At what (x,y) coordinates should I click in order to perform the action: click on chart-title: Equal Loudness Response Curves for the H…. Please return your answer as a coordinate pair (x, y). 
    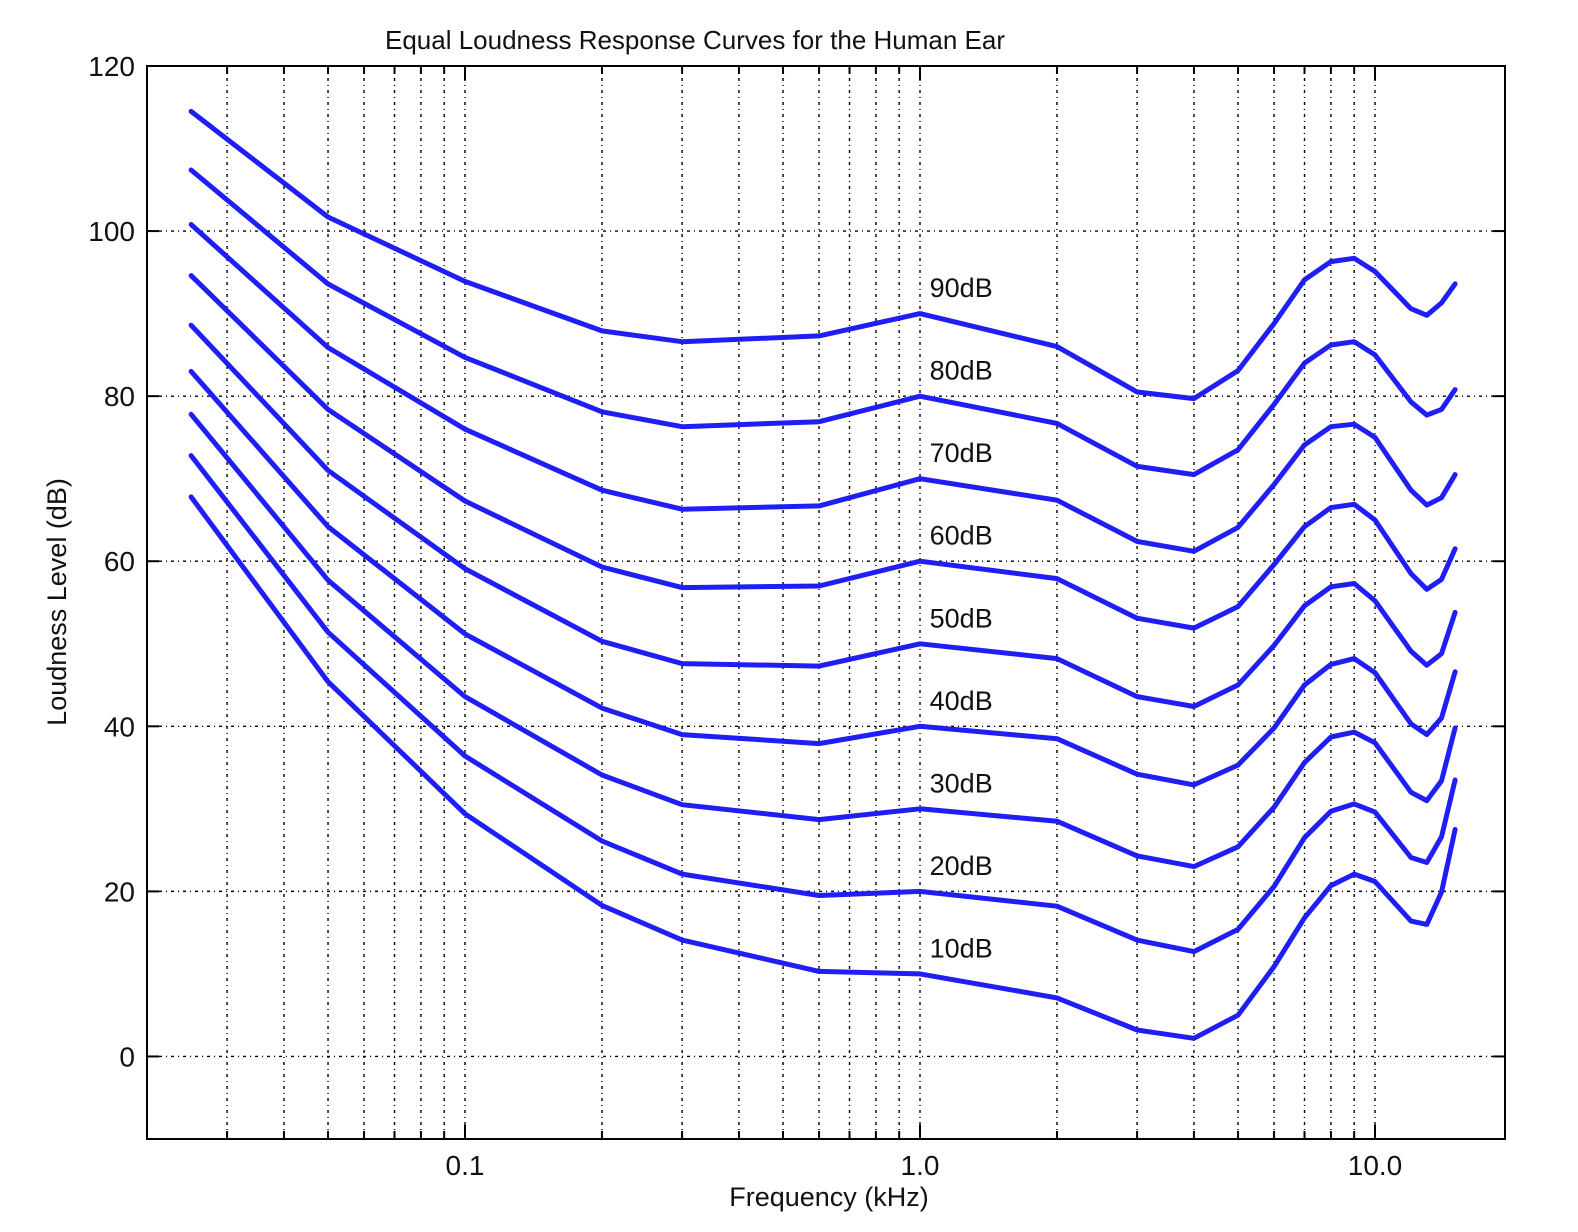
    Looking at the image, I should click on (695, 40).